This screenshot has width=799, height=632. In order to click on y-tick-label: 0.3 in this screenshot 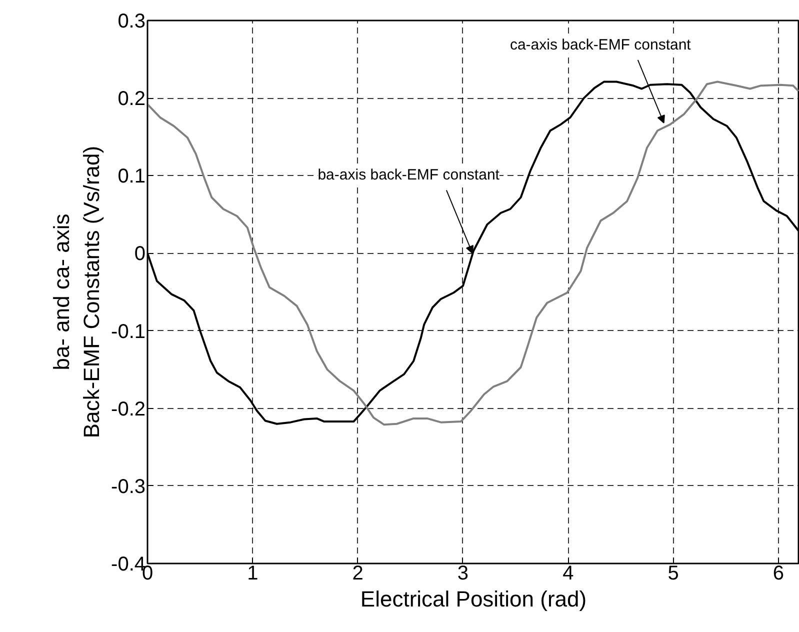, I will do `click(132, 21)`.